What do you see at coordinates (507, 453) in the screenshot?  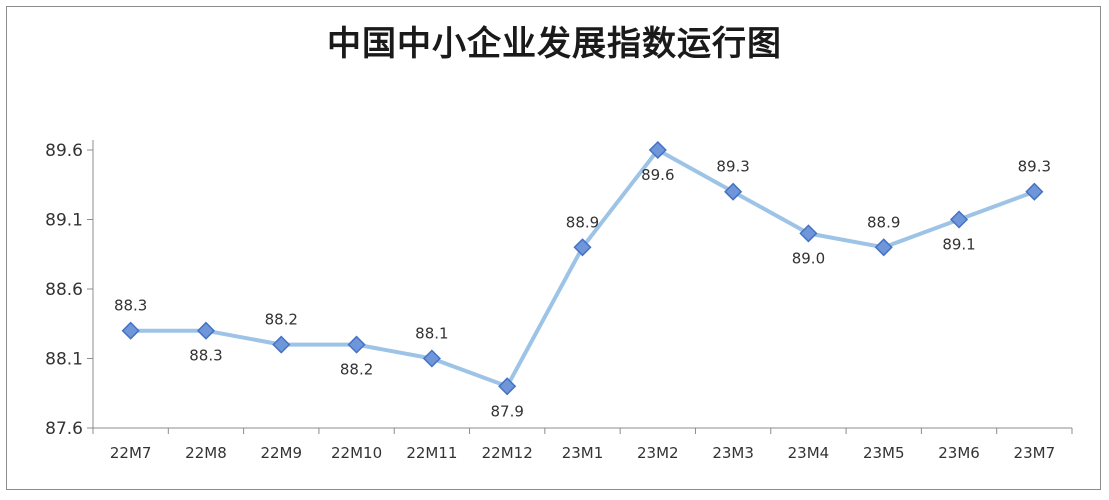 I see `x-tick-label: 22M12` at bounding box center [507, 453].